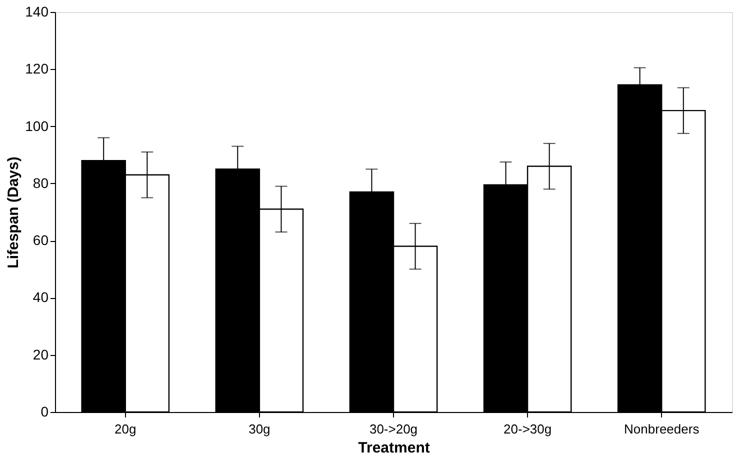  I want to click on y-tick-label: 120, so click(37, 68).